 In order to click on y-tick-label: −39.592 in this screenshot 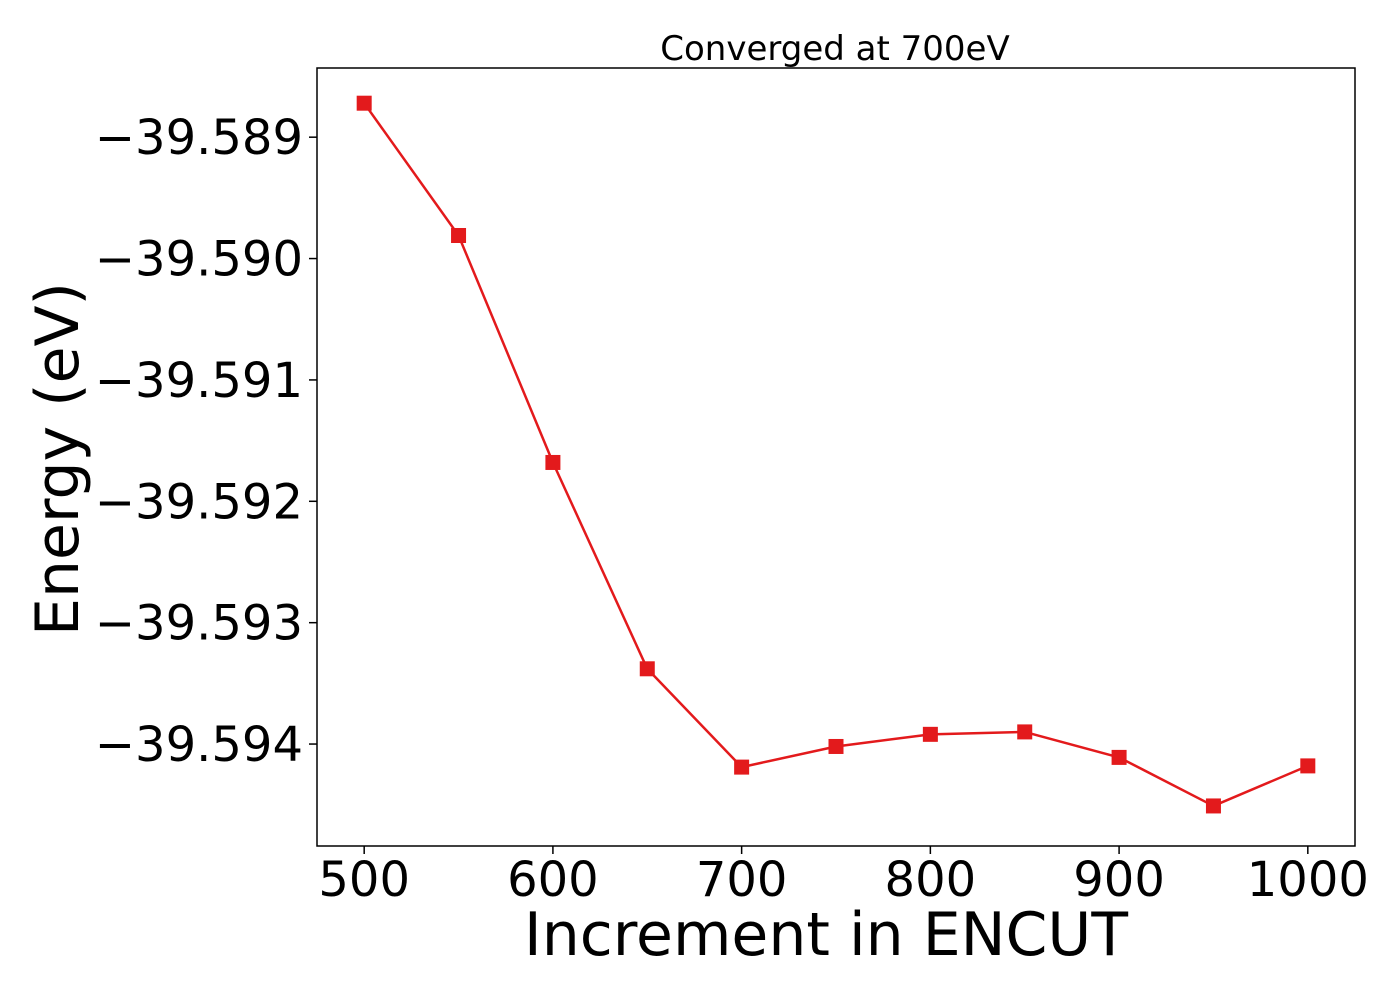, I will do `click(199, 502)`.